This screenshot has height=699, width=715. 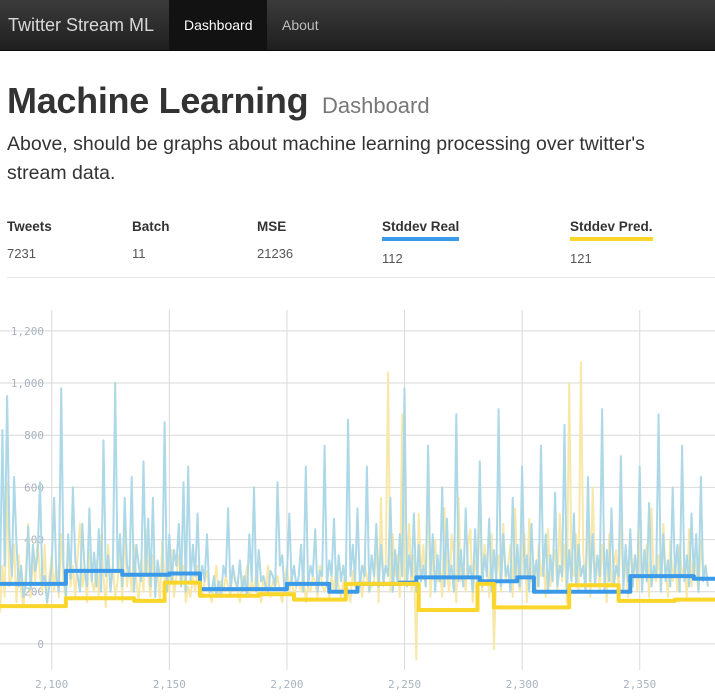 I want to click on stat-label: Stddev Real, so click(x=421, y=230).